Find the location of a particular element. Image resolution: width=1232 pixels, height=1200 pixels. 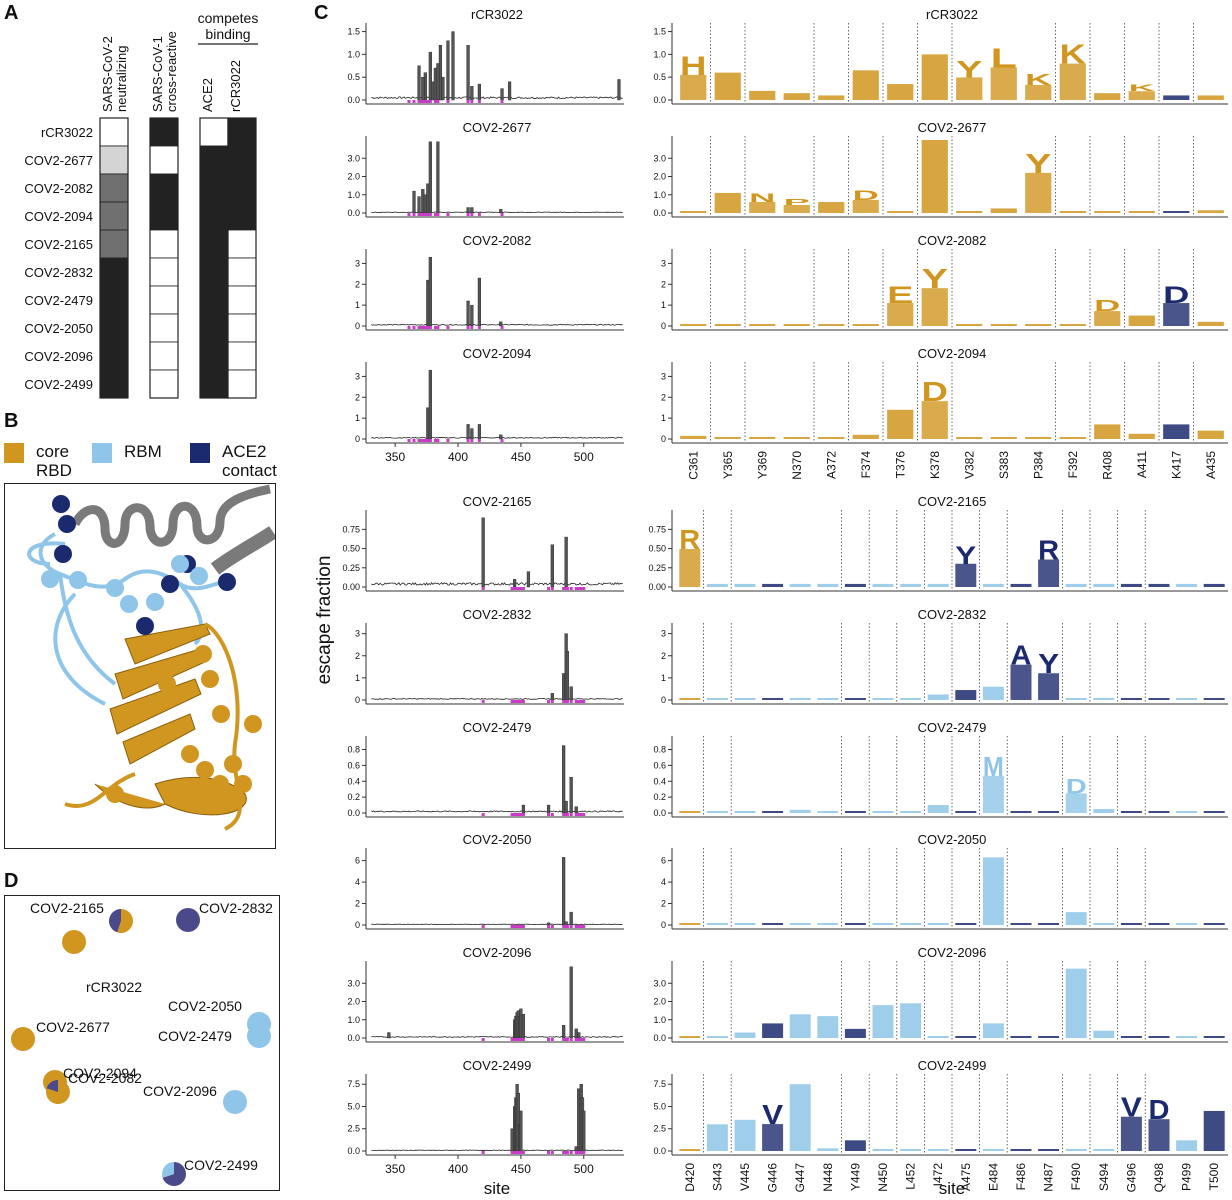

site-label: G446 is located at coordinates (773, 1178).